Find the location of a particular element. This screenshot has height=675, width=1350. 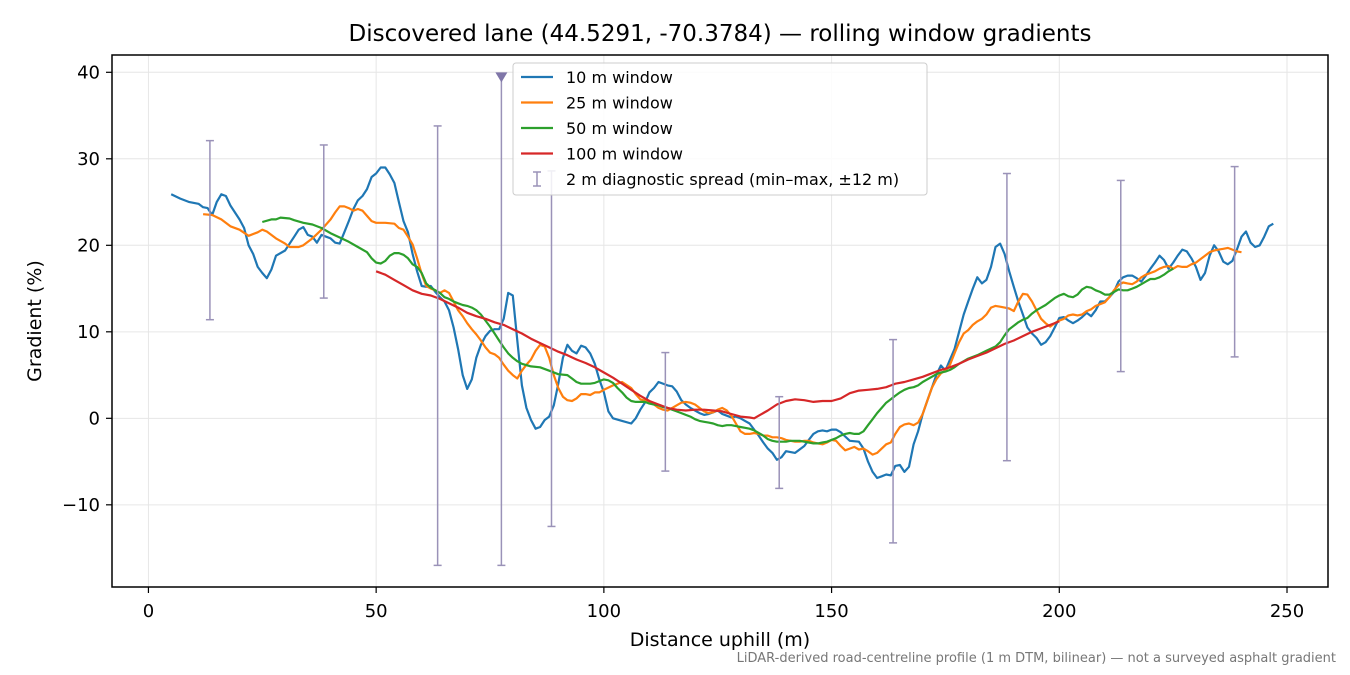

legend-label: 50 m window is located at coordinates (619, 128).